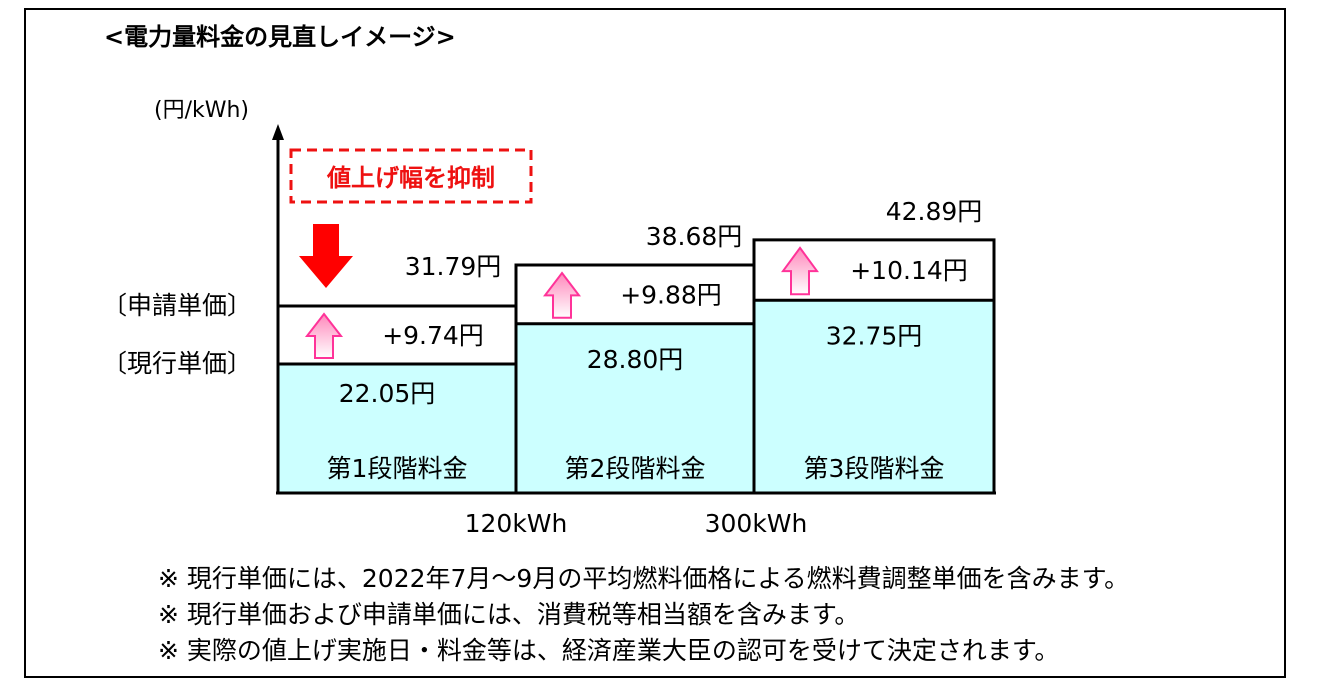  I want to click on increase-label-3: +10.14円, so click(909, 270).